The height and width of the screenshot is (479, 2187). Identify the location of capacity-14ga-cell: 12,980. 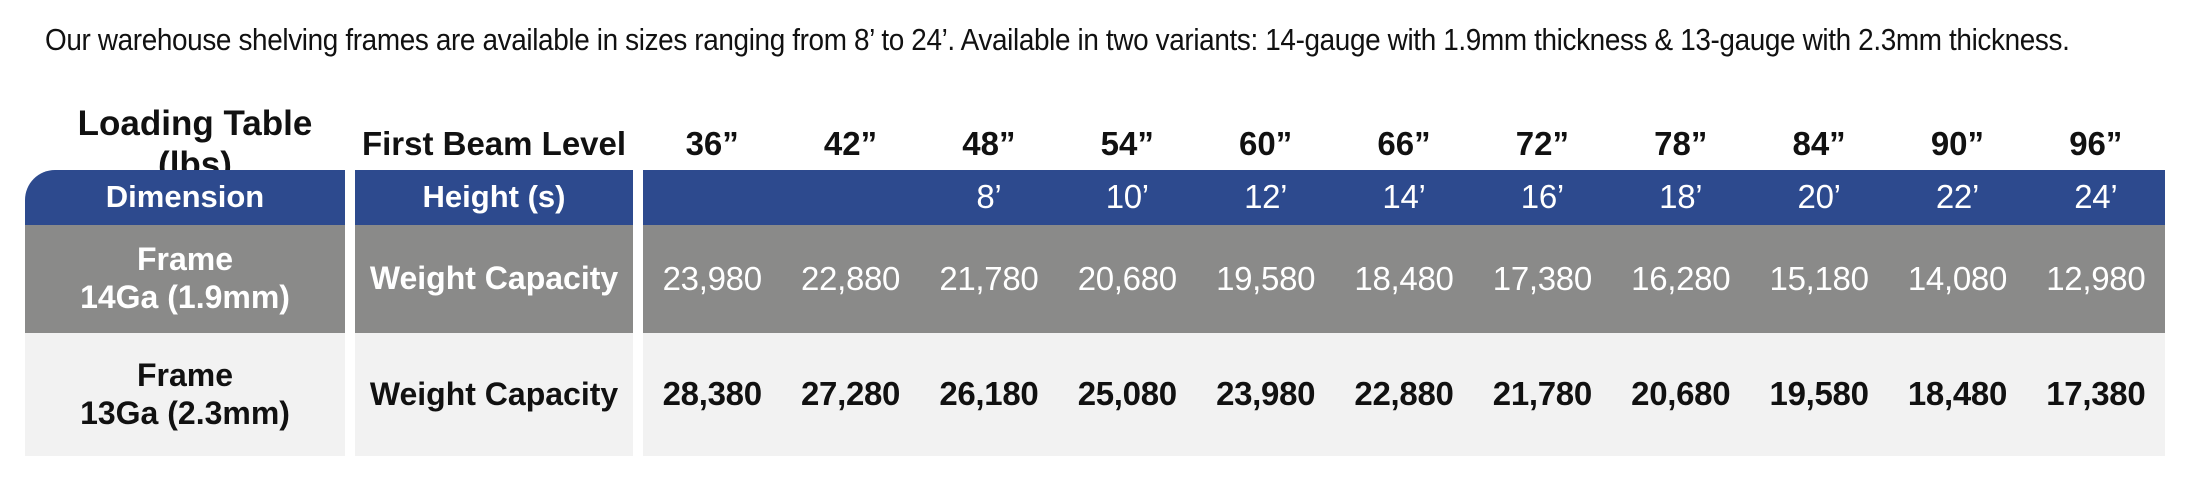
(2095, 279).